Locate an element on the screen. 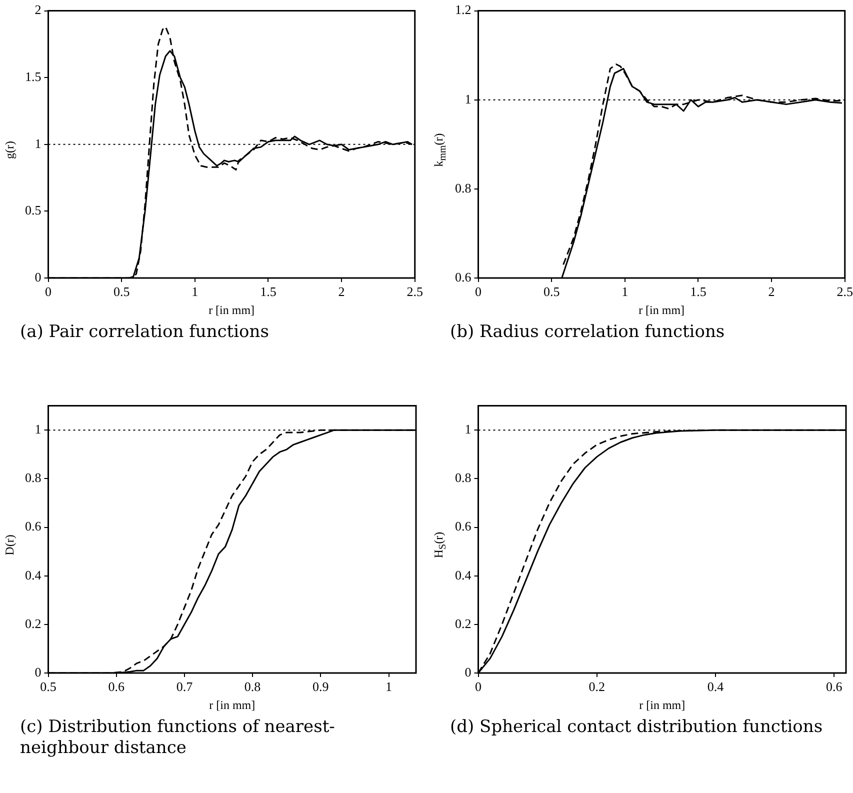 The image size is (853, 793). text: (c) Distribution functions of nearest-neighbour distance is located at coordinates (177, 737).